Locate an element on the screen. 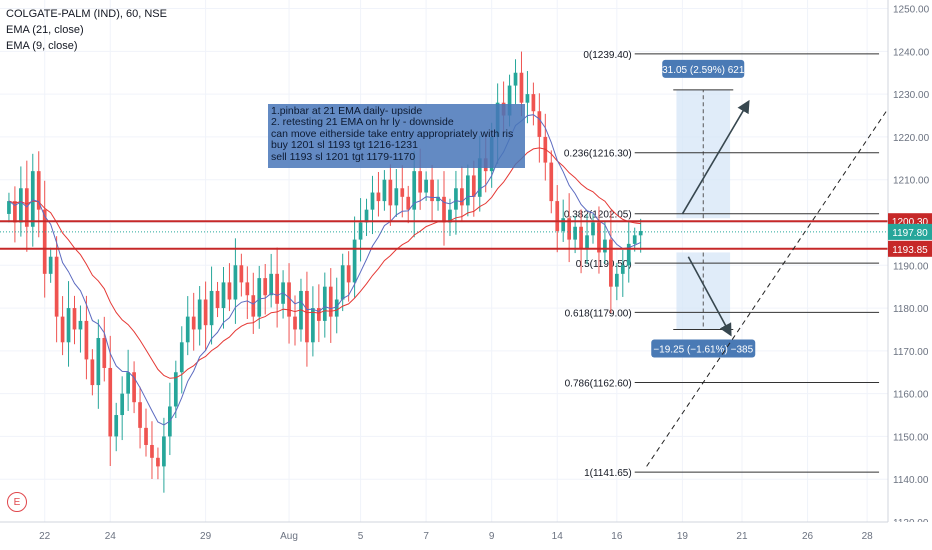 The width and height of the screenshot is (932, 550). price-tick-label: 1150.00 is located at coordinates (911, 437).